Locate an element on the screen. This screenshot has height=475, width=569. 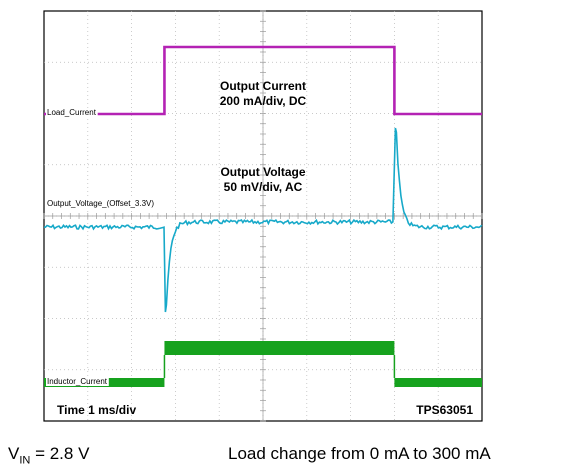
channel-label-inductor-current: Inductor_Current is located at coordinates (77, 381).